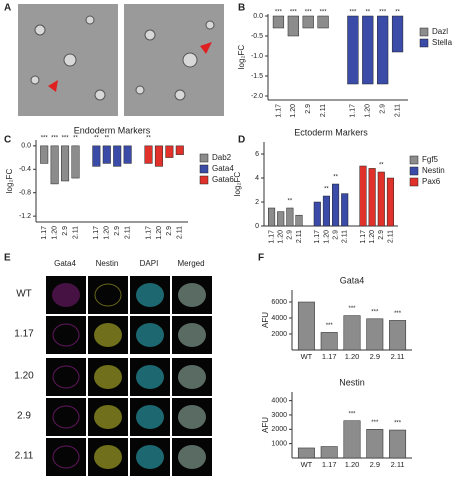  Describe the element at coordinates (307, 356) in the screenshot. I see `x-tick-label: WT` at that location.